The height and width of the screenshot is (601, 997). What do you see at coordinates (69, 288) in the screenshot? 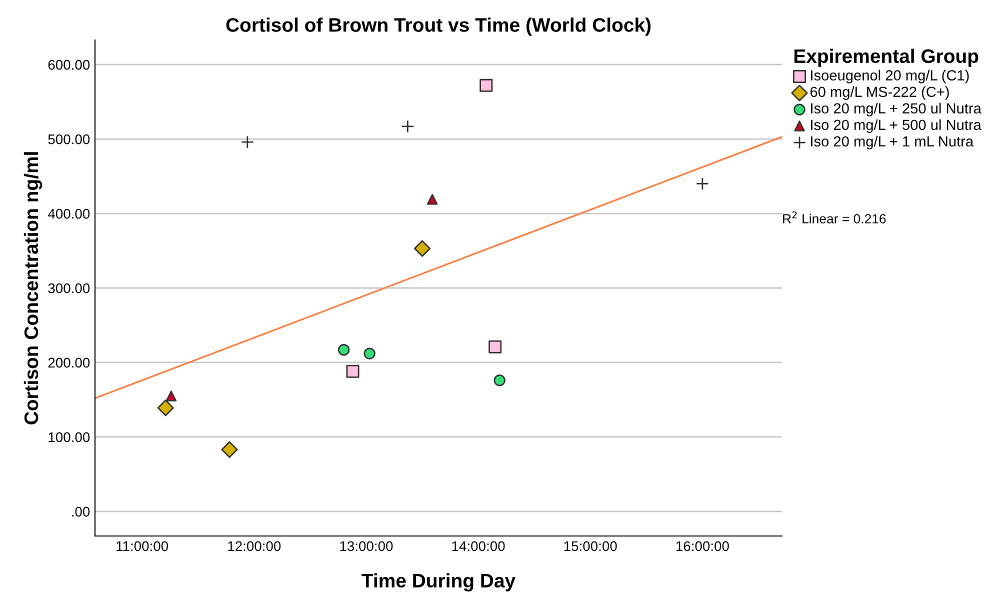
I see `y-tick-label: 300.00` at bounding box center [69, 288].